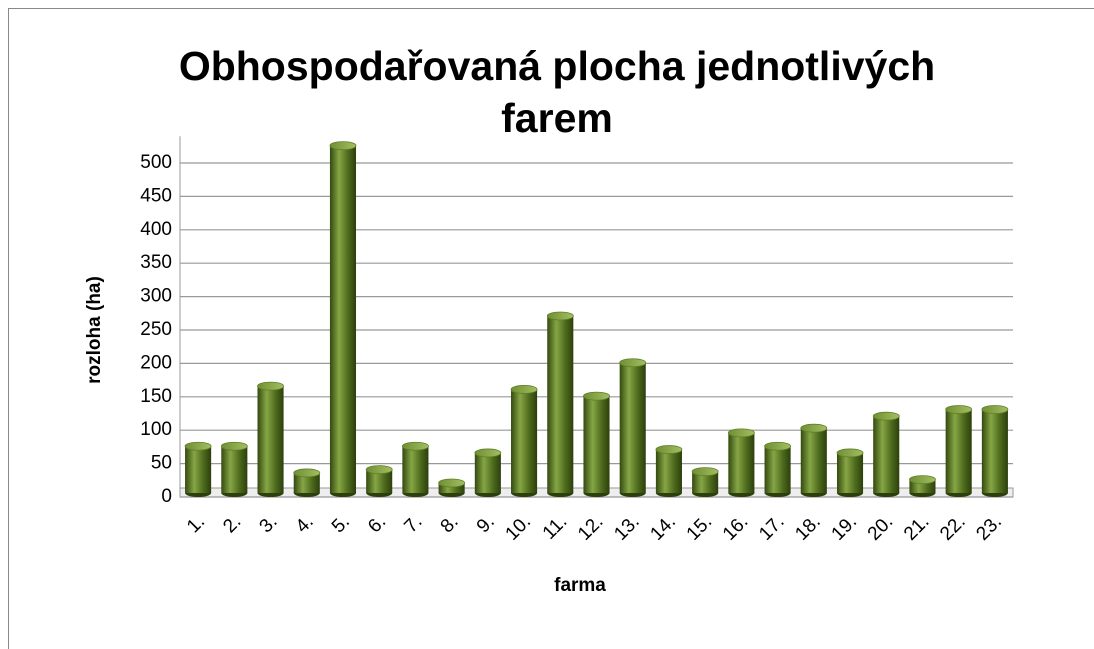 The width and height of the screenshot is (1094, 649). I want to click on x-tick-label: 4., so click(305, 524).